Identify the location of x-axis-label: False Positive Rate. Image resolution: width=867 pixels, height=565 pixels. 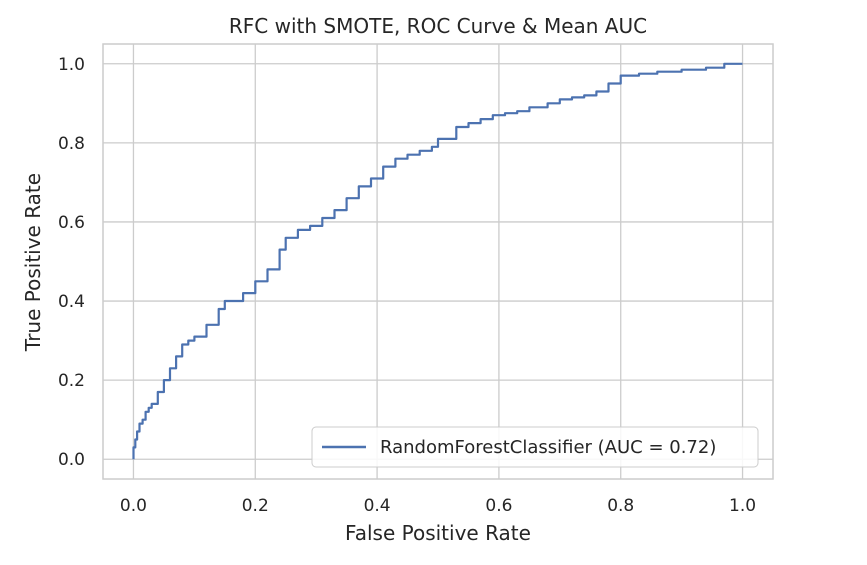
(438, 533).